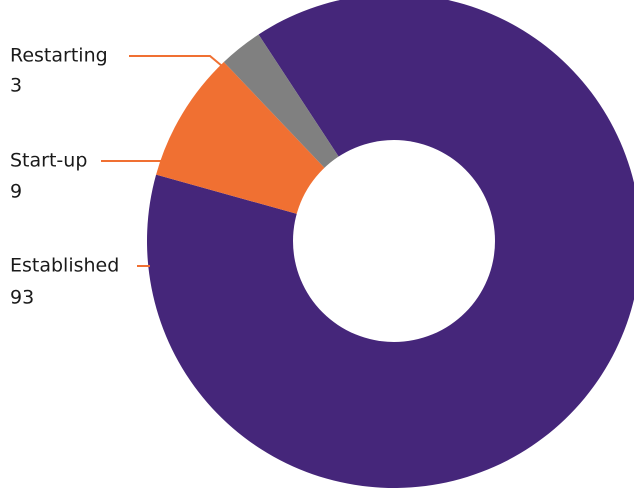  I want to click on value-start-up: 9, so click(16, 192).